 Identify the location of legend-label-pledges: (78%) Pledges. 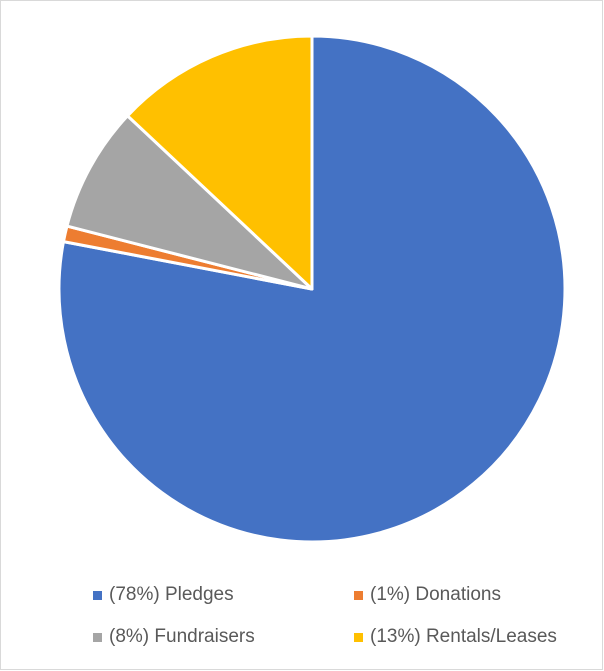
(171, 594).